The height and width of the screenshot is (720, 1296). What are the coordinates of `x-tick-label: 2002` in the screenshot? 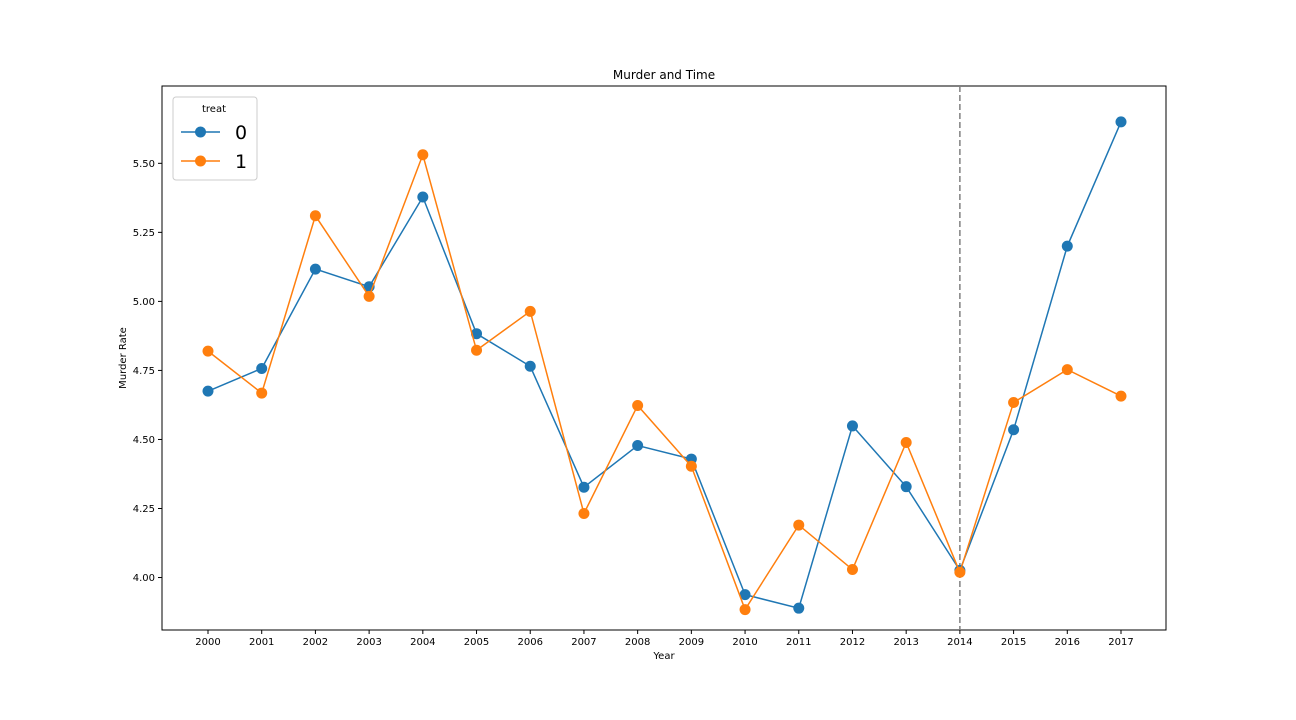 It's located at (315, 642).